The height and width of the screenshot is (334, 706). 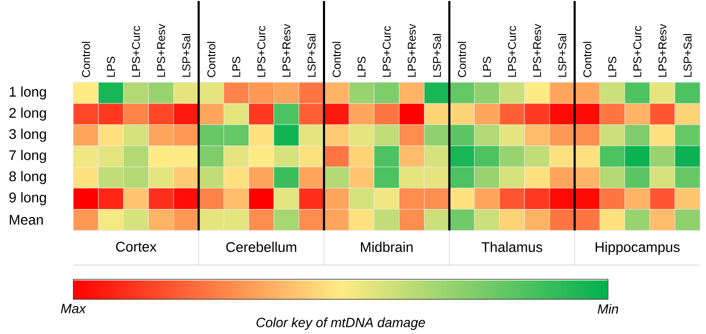 What do you see at coordinates (27, 177) in the screenshot?
I see `y-tick-label: 8 long` at bounding box center [27, 177].